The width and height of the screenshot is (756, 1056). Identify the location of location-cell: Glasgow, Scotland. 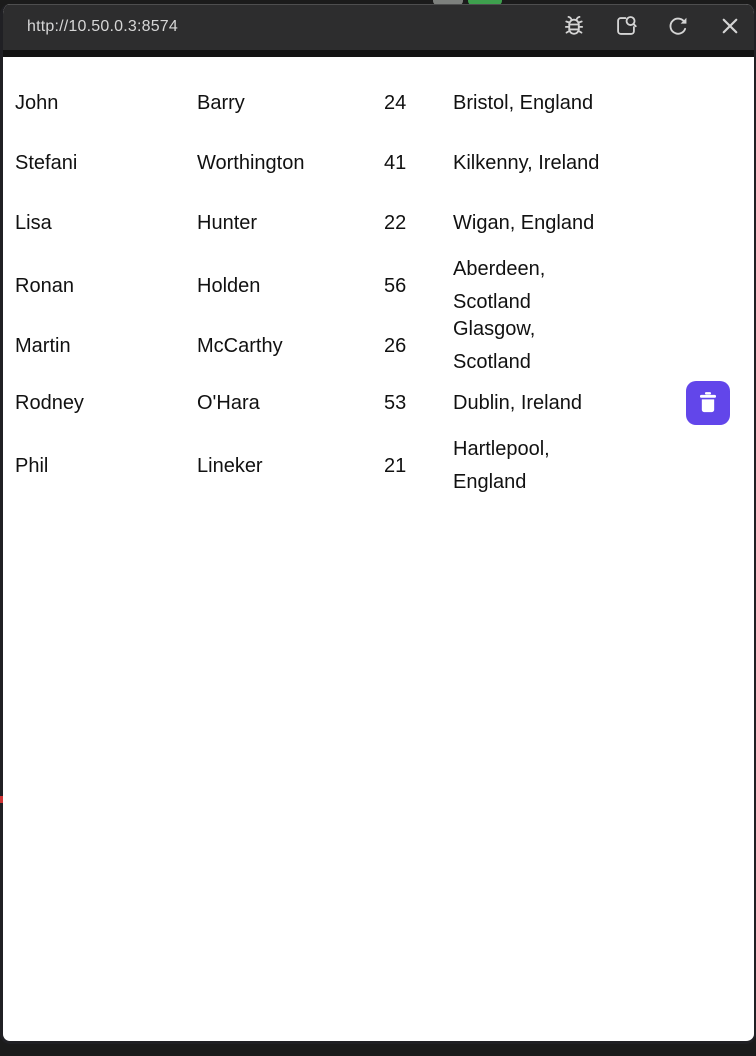
(494, 345).